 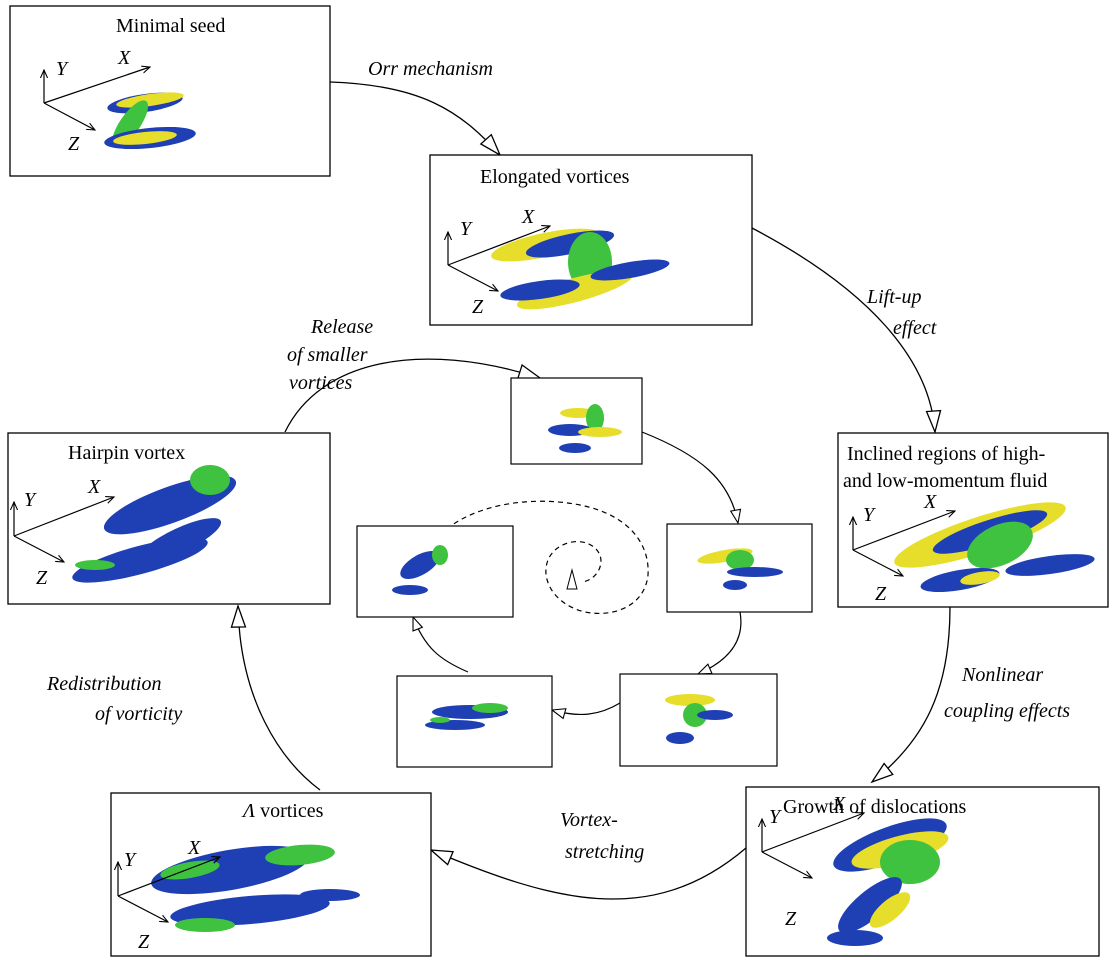 What do you see at coordinates (945, 481) in the screenshot?
I see `stage-title-inclined-line2: and low-momentum fluid` at bounding box center [945, 481].